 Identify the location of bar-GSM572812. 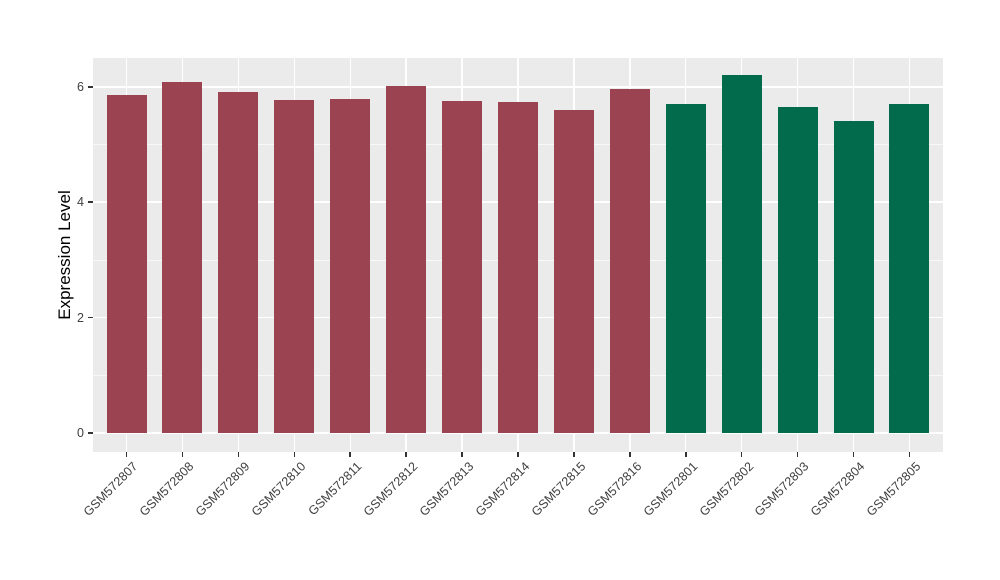
(406, 259).